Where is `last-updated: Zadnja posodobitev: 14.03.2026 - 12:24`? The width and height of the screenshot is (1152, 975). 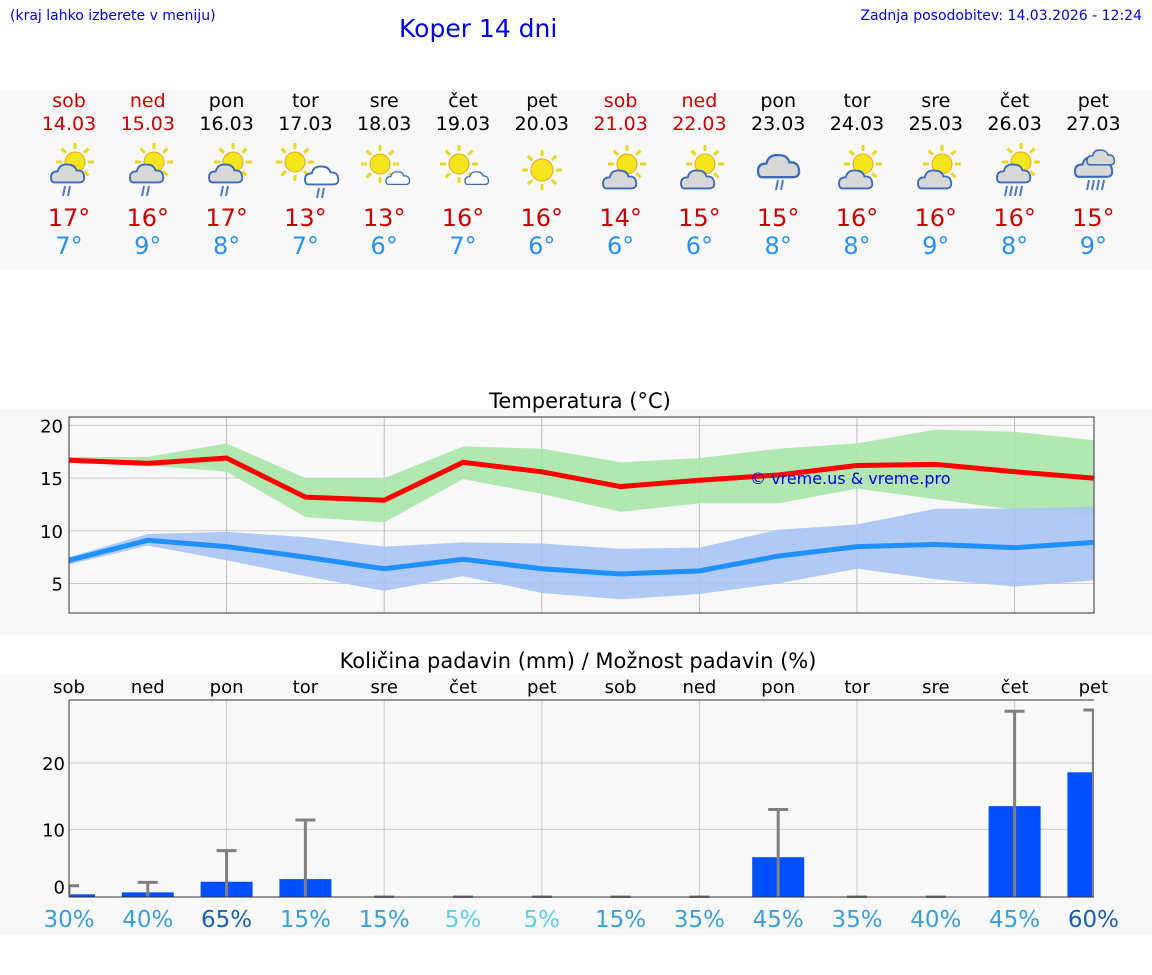
last-updated: Zadnja posodobitev: 14.03.2026 - 12:24 is located at coordinates (1001, 16).